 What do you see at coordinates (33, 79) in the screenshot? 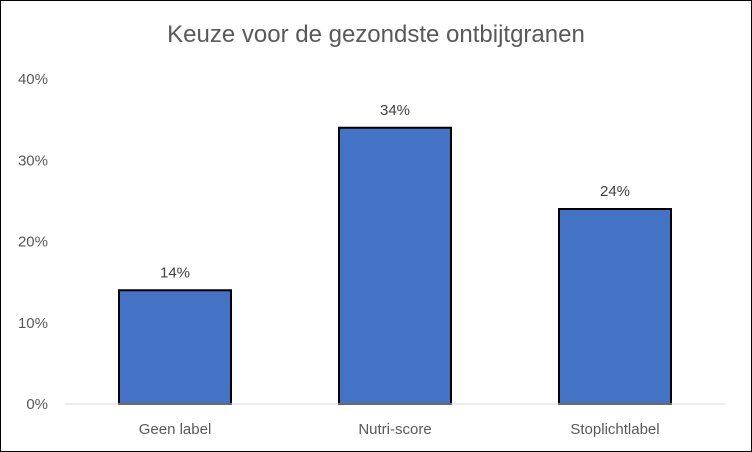
I see `y-tick-label: 40%` at bounding box center [33, 79].